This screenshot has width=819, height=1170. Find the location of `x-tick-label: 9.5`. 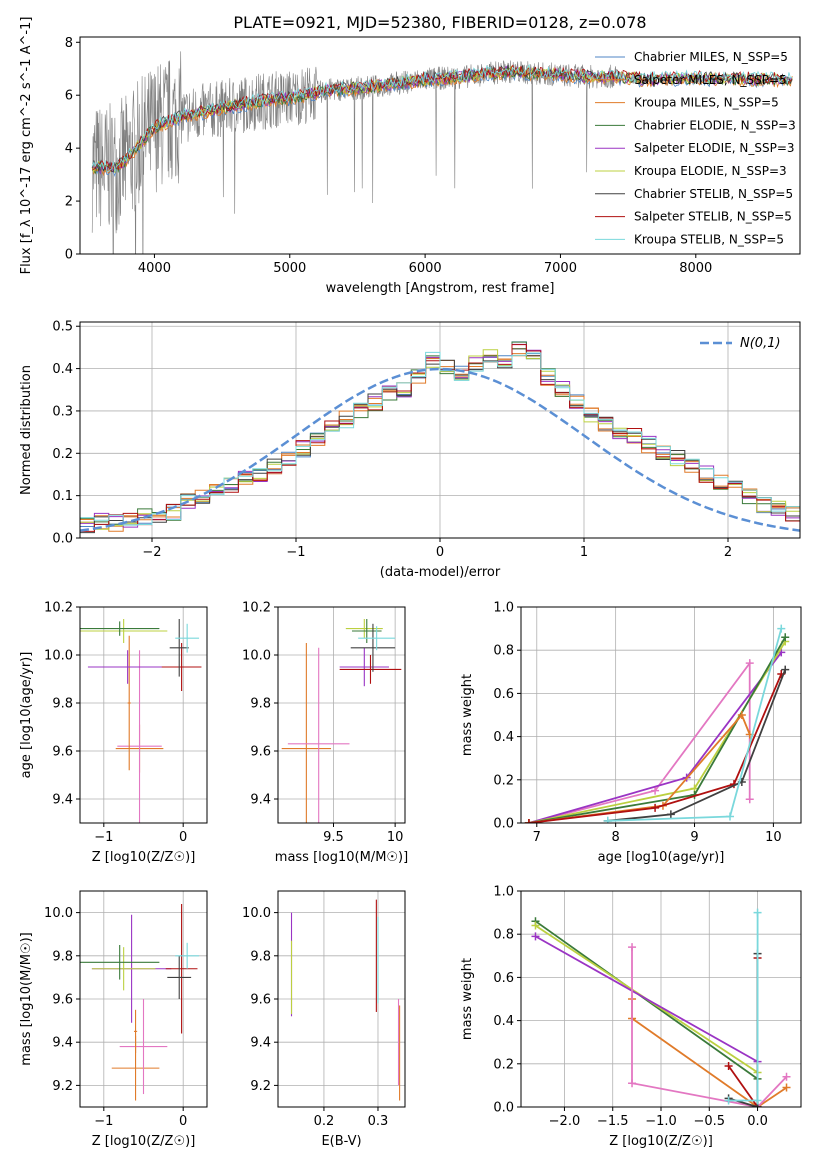

x-tick-label: 9.5 is located at coordinates (333, 837).